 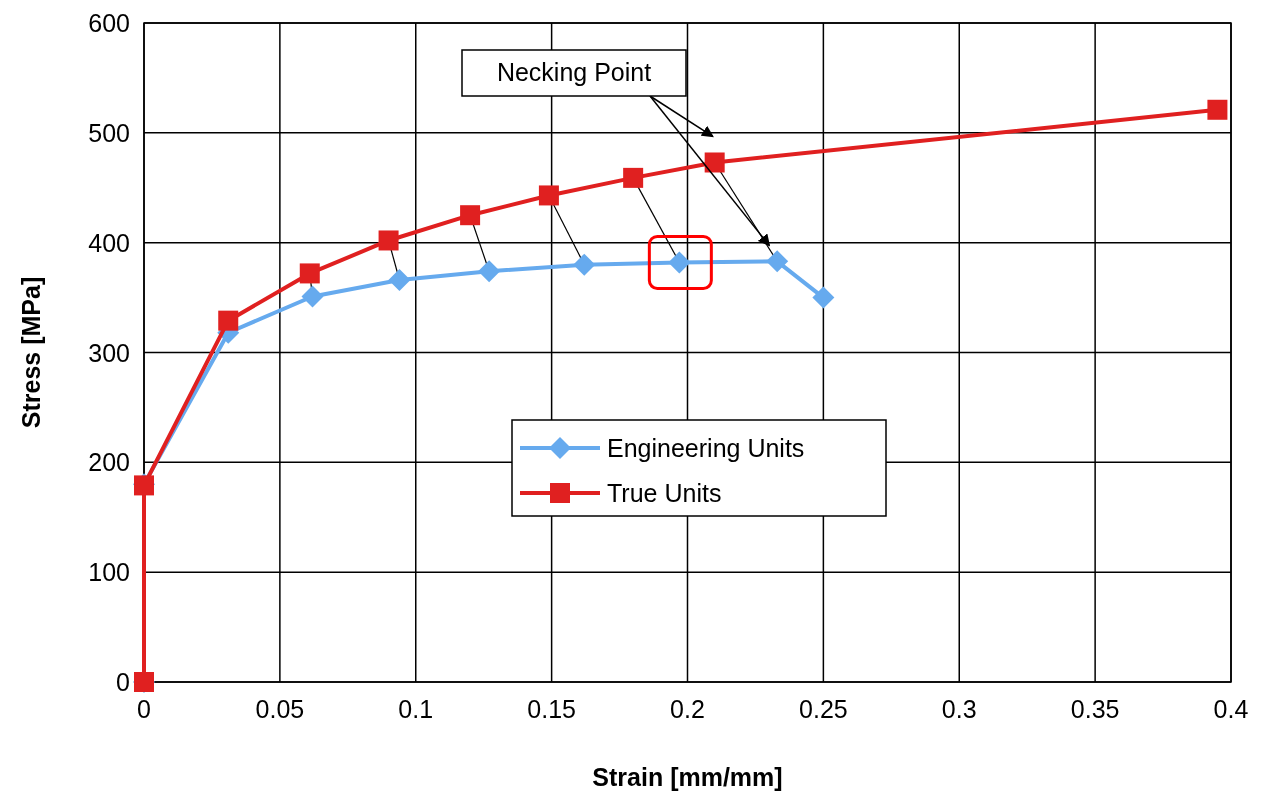 What do you see at coordinates (109, 132) in the screenshot?
I see `y-tick-label: 500` at bounding box center [109, 132].